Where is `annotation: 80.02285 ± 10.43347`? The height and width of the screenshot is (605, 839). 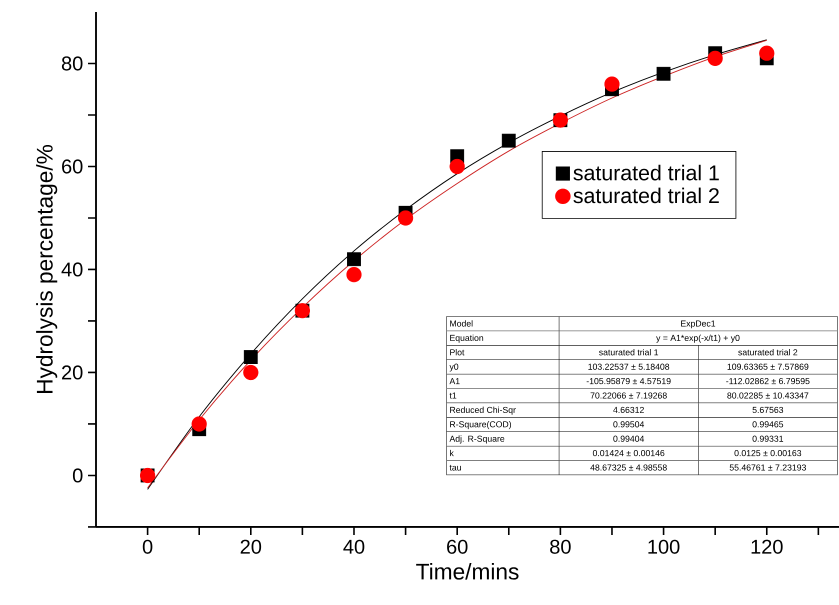 annotation: 80.02285 ± 10.43347 is located at coordinates (767, 395).